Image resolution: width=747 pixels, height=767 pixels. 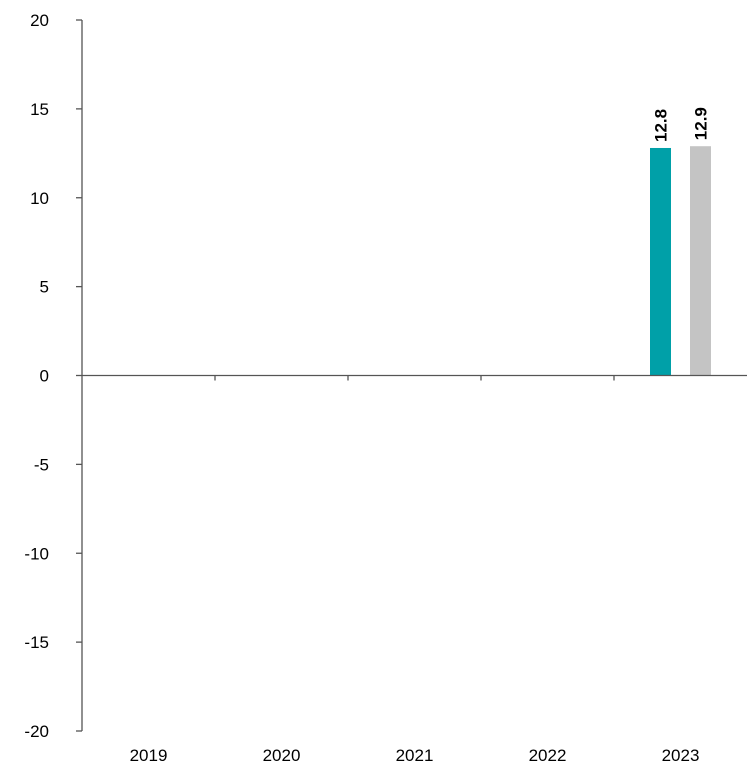 I want to click on bars, so click(x=680, y=261).